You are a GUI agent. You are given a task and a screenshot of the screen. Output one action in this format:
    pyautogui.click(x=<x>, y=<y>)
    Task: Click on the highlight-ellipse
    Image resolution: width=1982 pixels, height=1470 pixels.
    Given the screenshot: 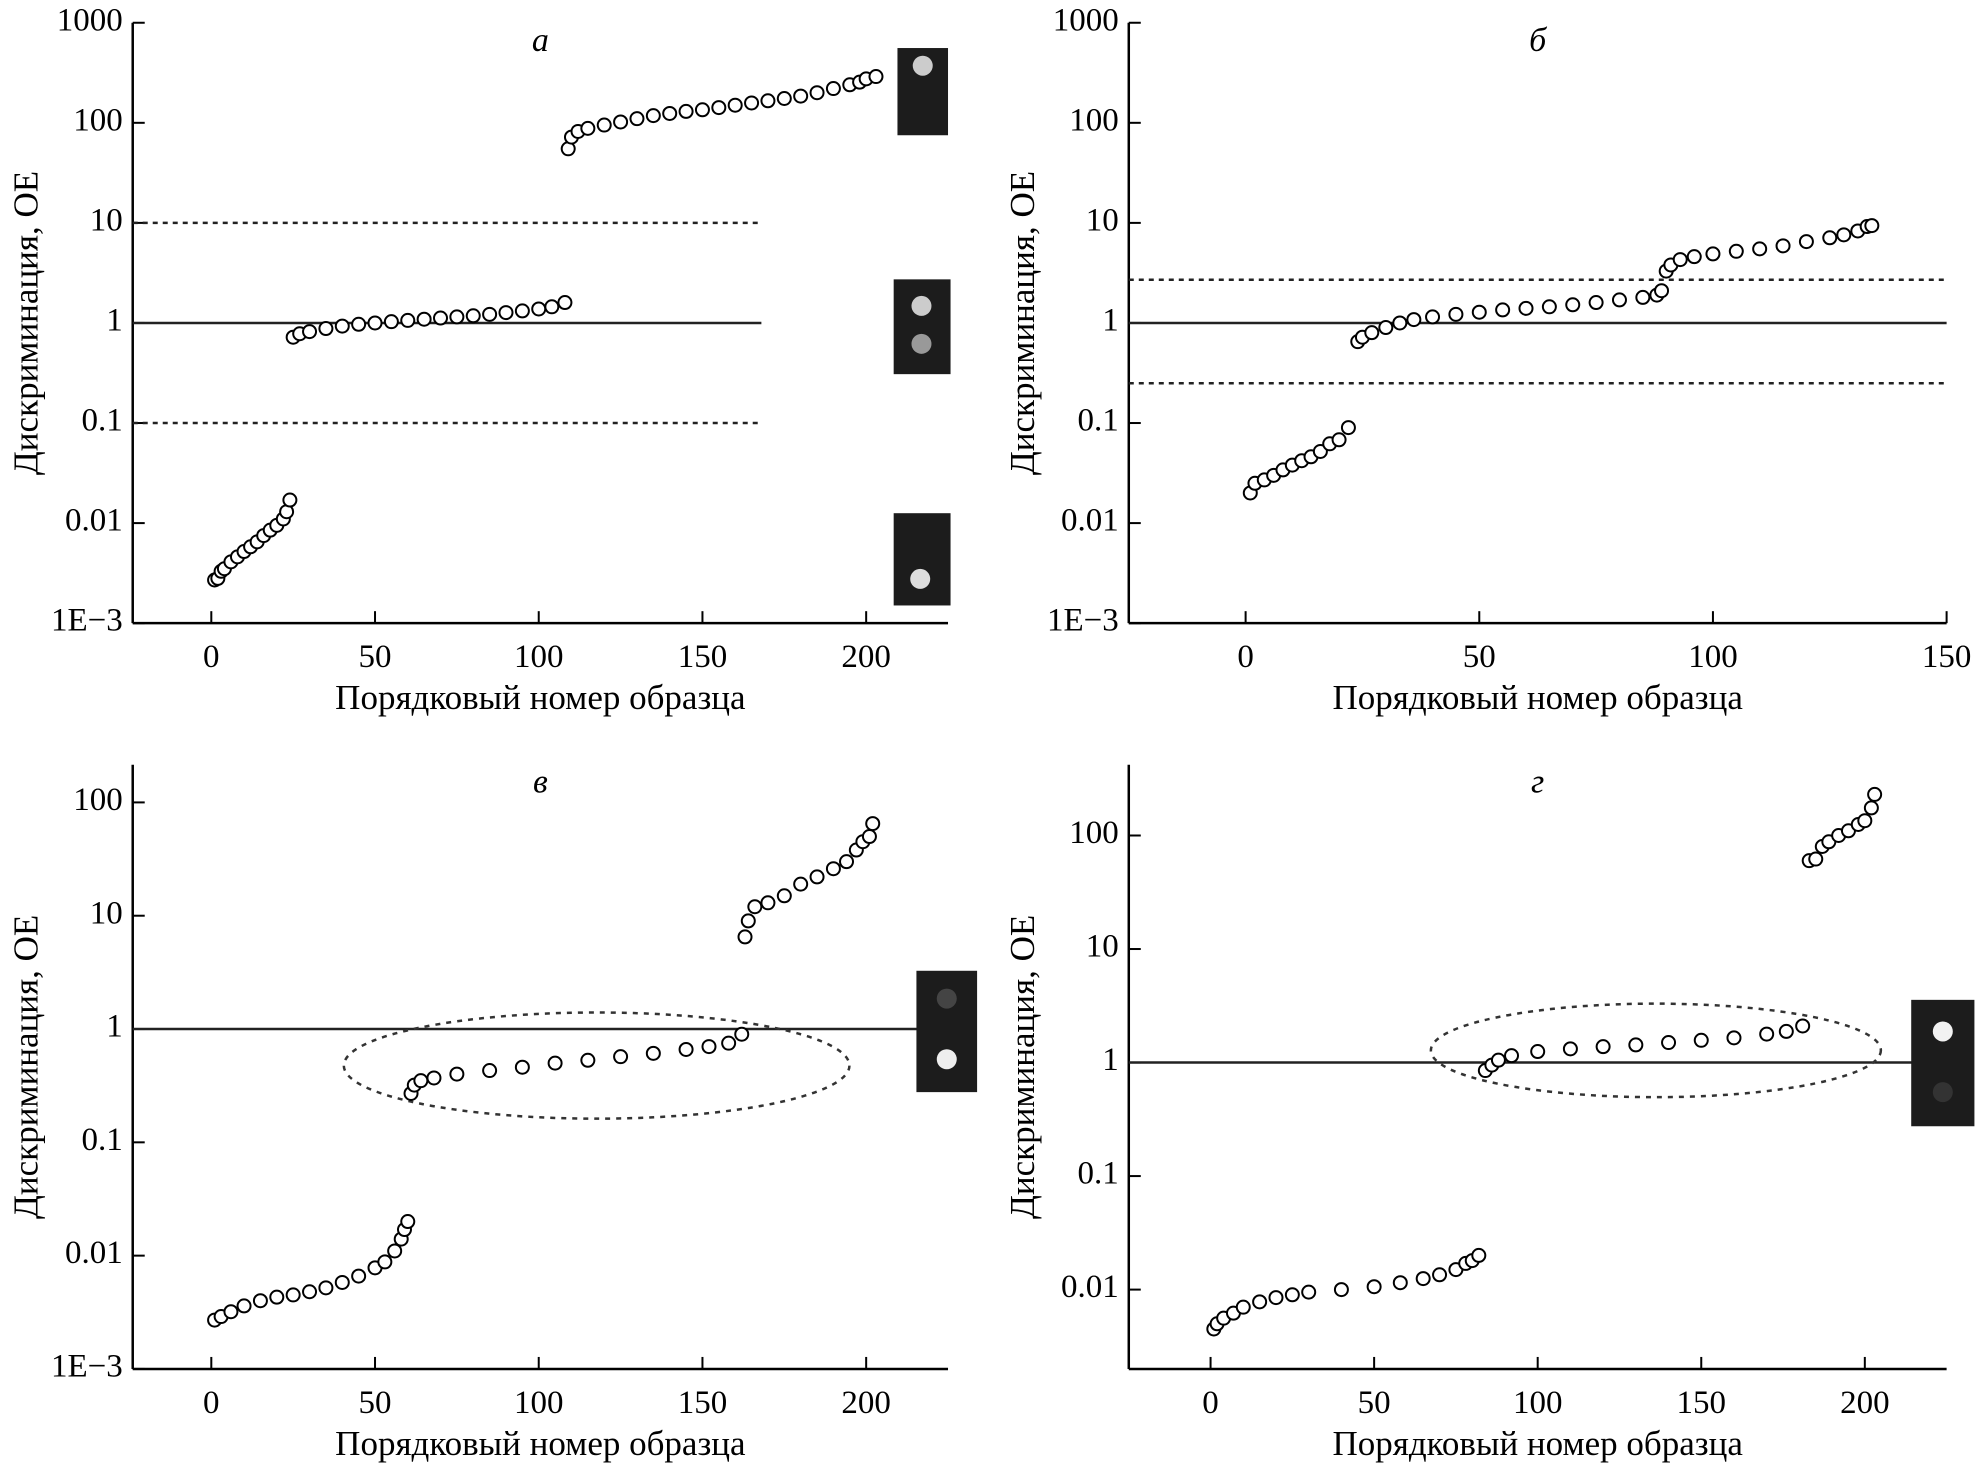 What is the action you would take?
    pyautogui.click(x=596, y=1065)
    